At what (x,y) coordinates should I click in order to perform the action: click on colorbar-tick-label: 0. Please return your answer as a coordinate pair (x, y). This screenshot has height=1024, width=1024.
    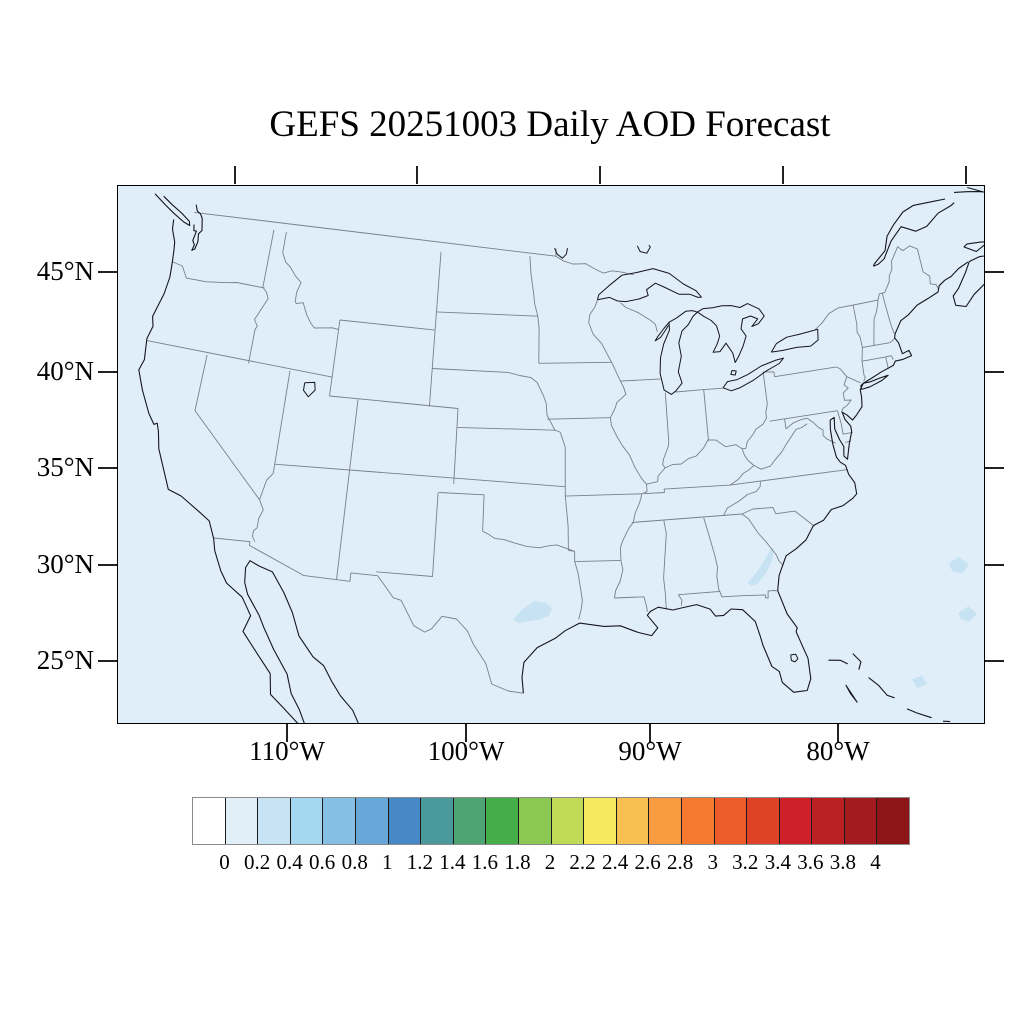
    Looking at the image, I should click on (224, 862).